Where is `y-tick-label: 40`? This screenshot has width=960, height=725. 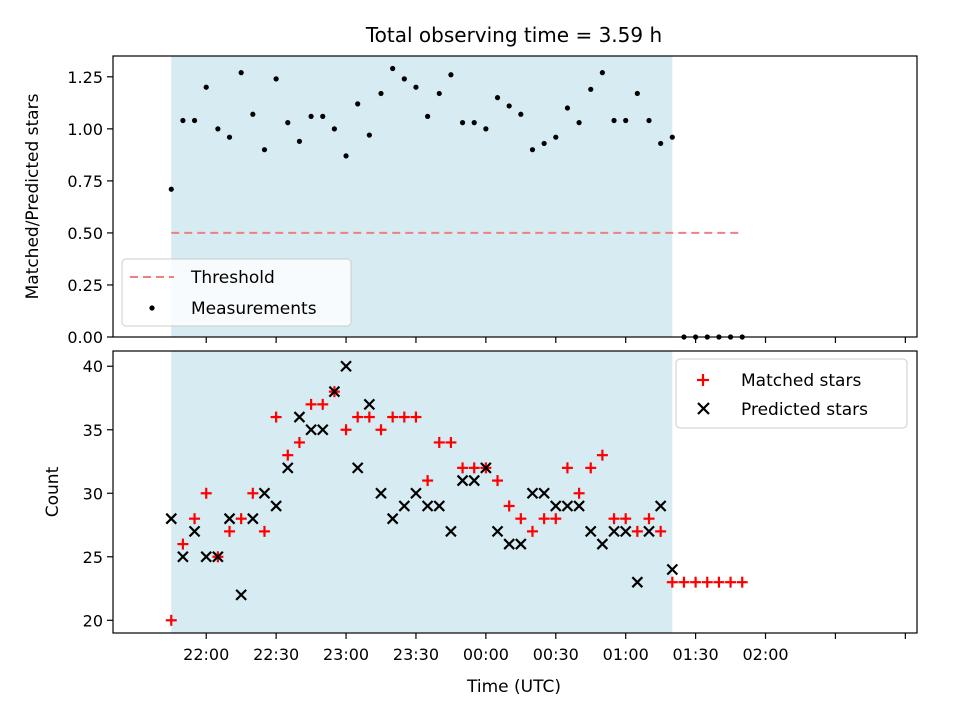 y-tick-label: 40 is located at coordinates (93, 366).